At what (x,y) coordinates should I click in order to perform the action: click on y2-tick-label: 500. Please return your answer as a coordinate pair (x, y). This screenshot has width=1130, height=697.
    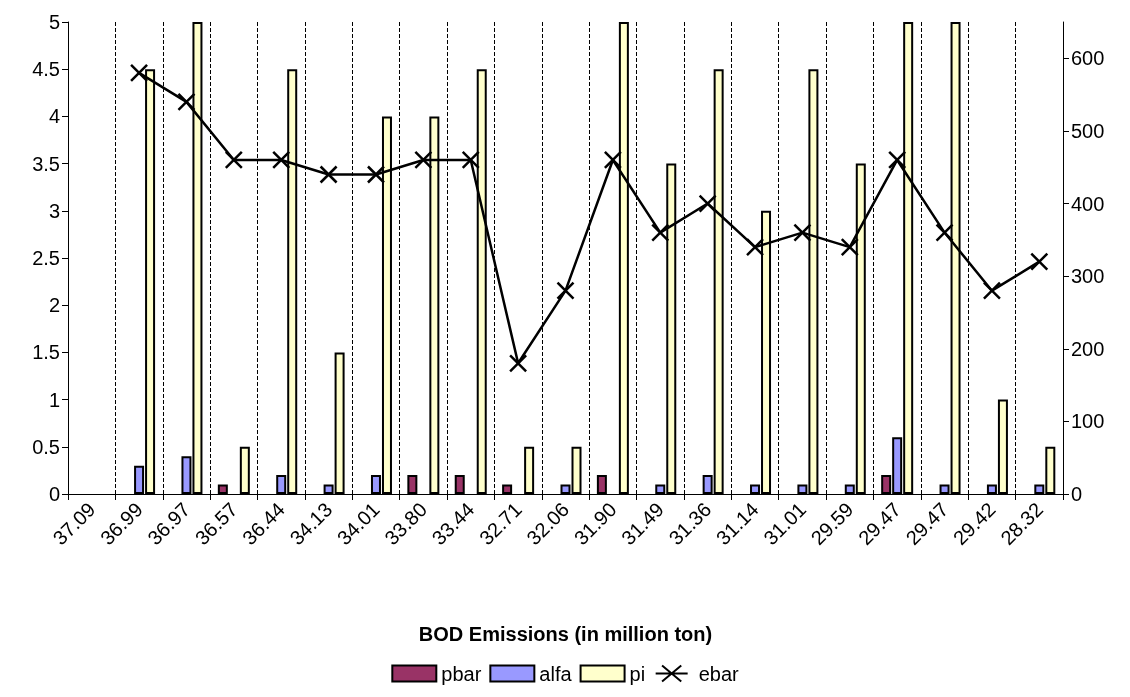
    Looking at the image, I should click on (1088, 130).